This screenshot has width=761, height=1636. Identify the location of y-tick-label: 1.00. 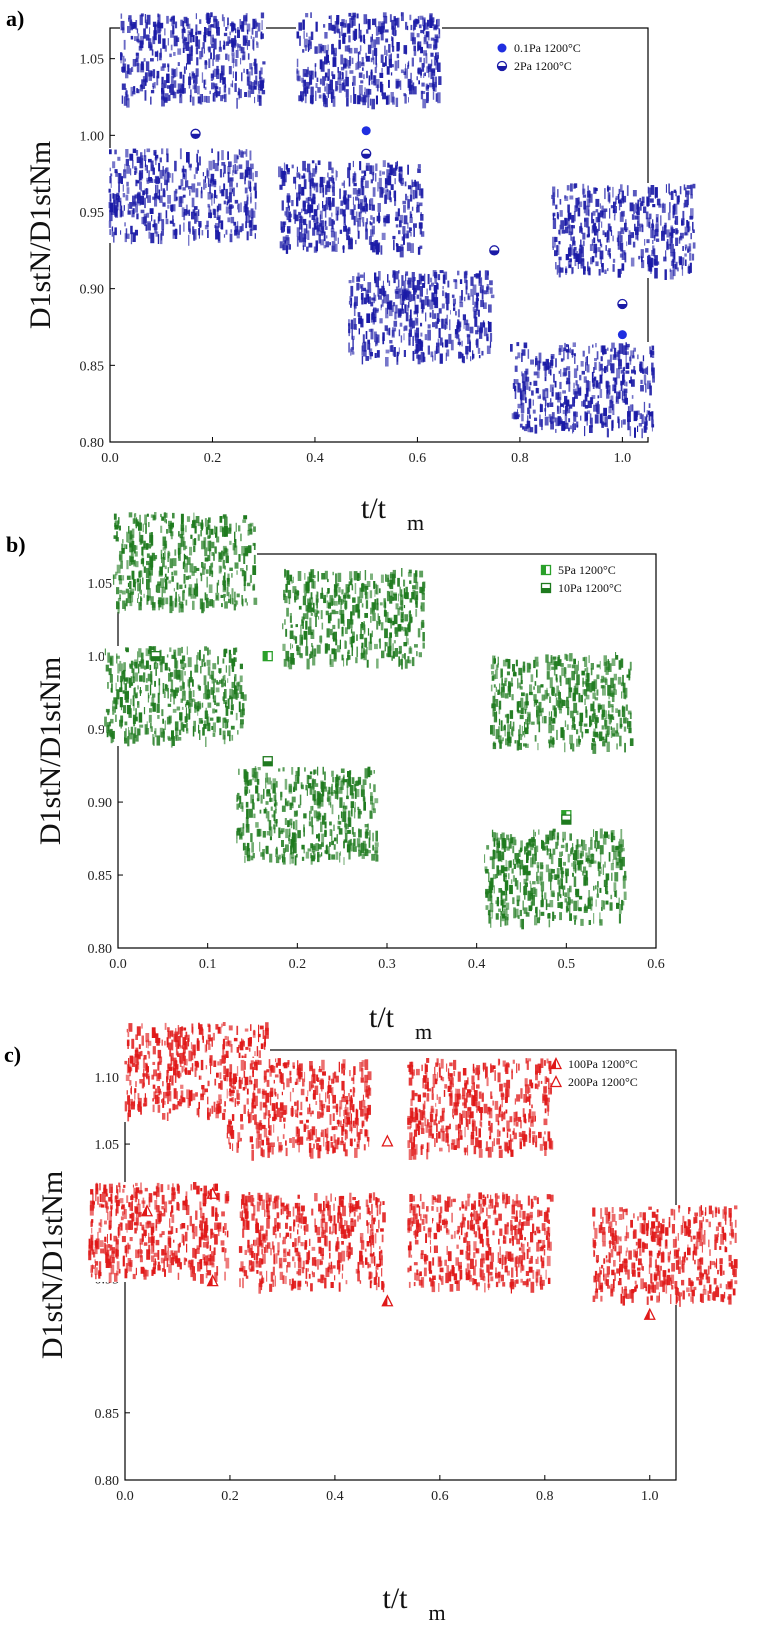
(92, 136).